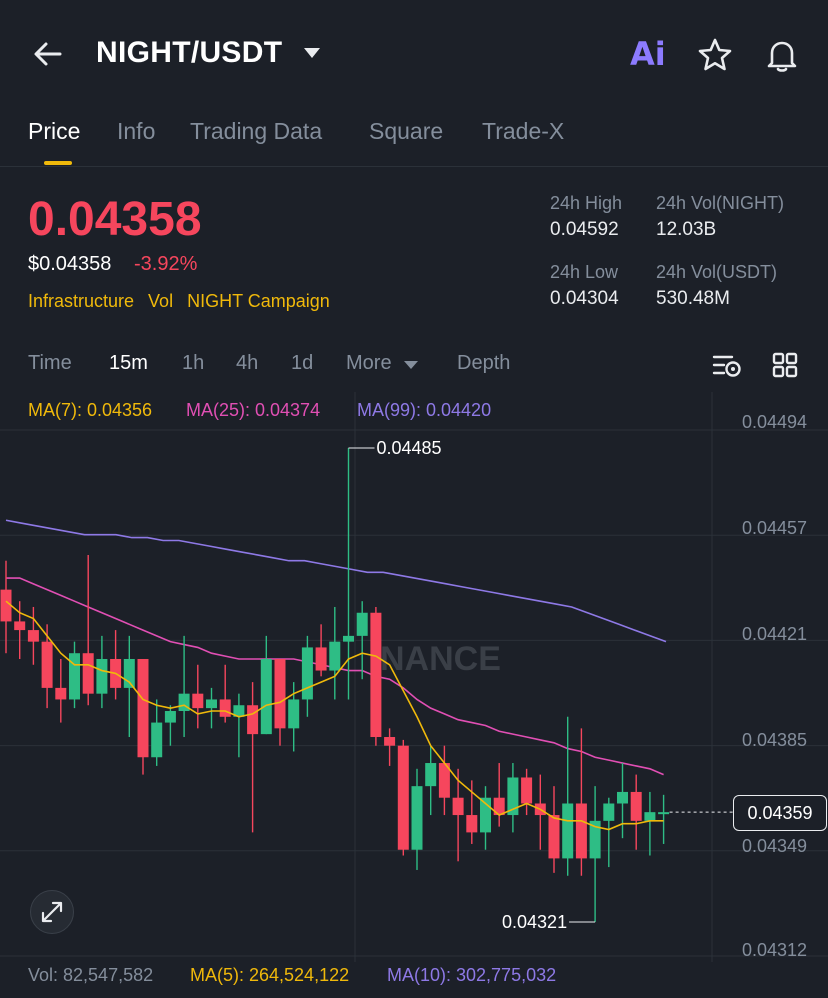 This screenshot has width=828, height=998. I want to click on high-marker-label: 0.04485, so click(409, 448).